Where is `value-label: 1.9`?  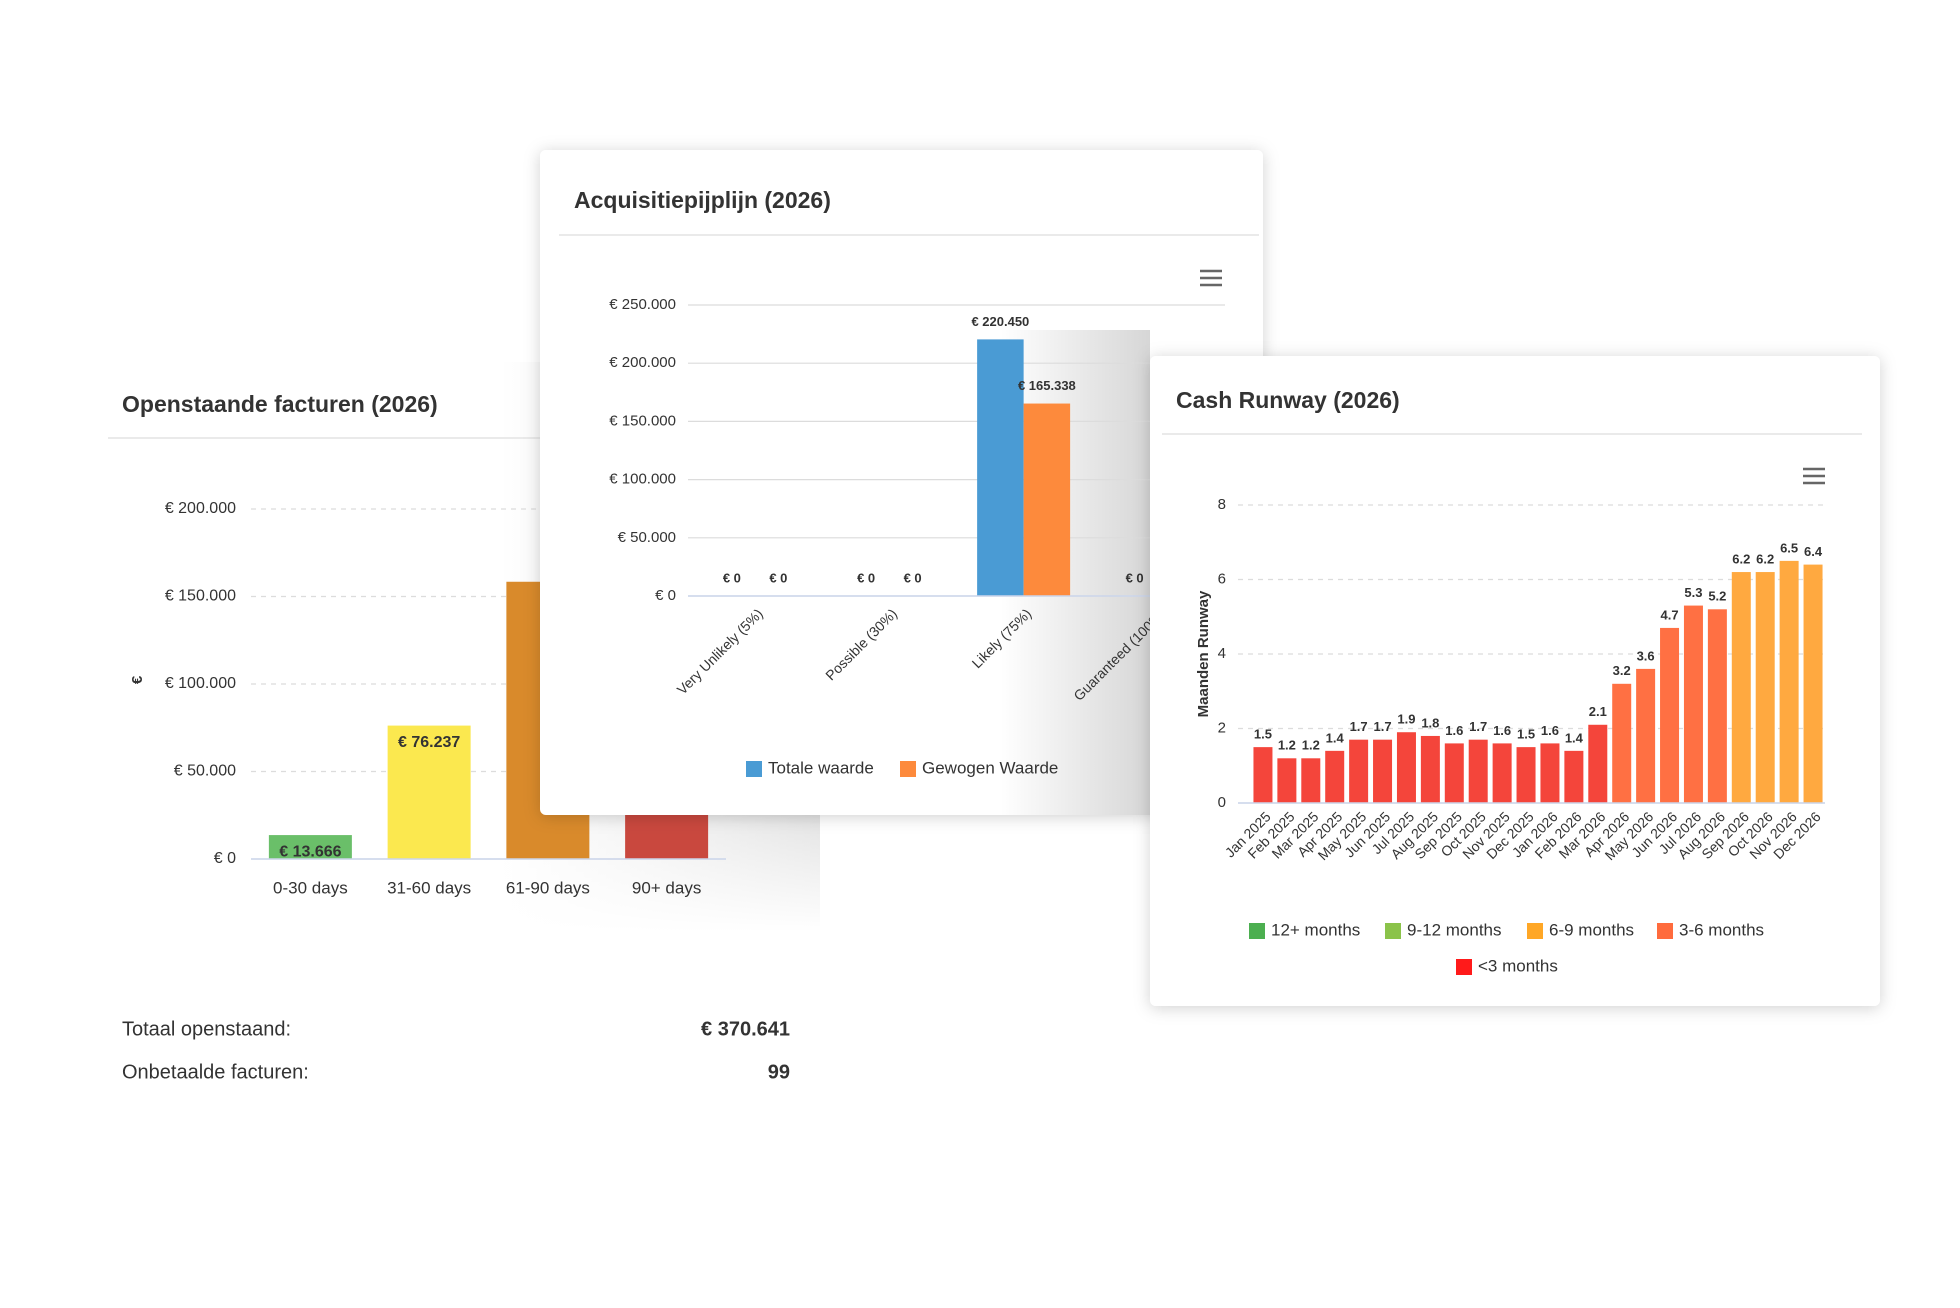
value-label: 1.9 is located at coordinates (1406, 719).